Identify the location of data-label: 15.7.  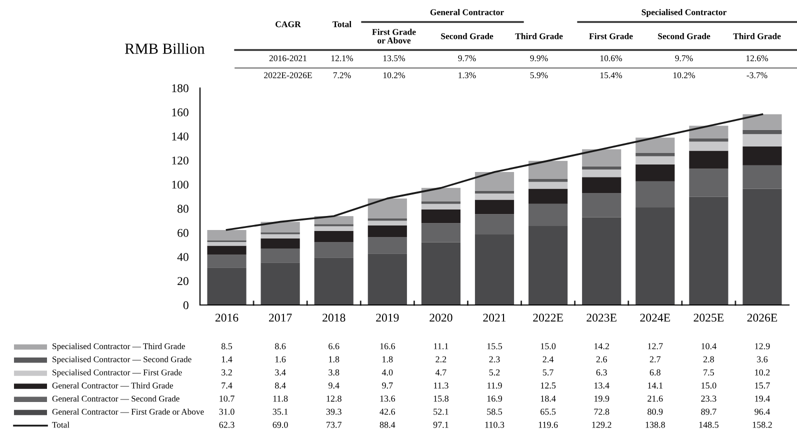
(762, 385).